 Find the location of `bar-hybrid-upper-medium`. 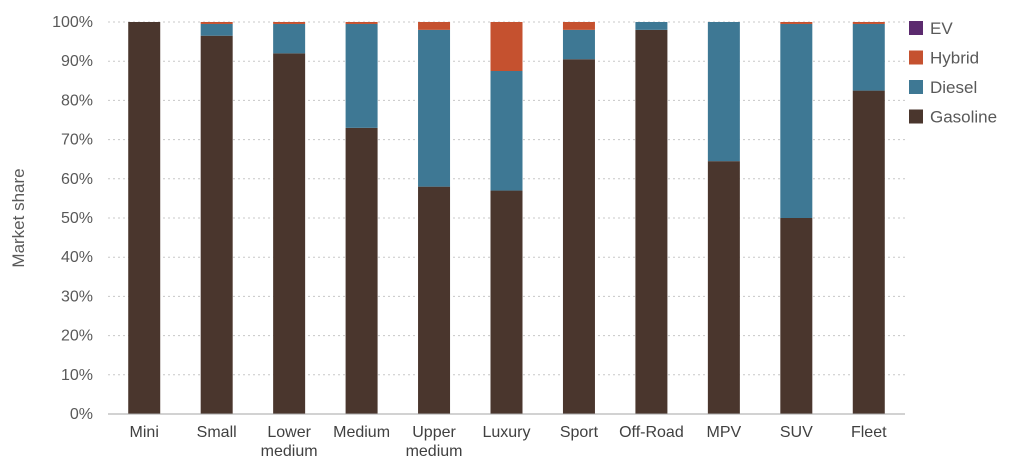

bar-hybrid-upper-medium is located at coordinates (434, 26).